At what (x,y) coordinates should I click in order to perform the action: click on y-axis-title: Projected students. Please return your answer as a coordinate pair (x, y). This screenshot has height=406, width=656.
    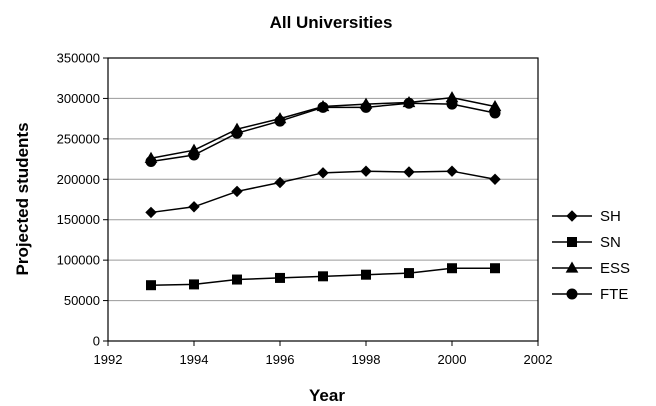
    Looking at the image, I should click on (22, 198).